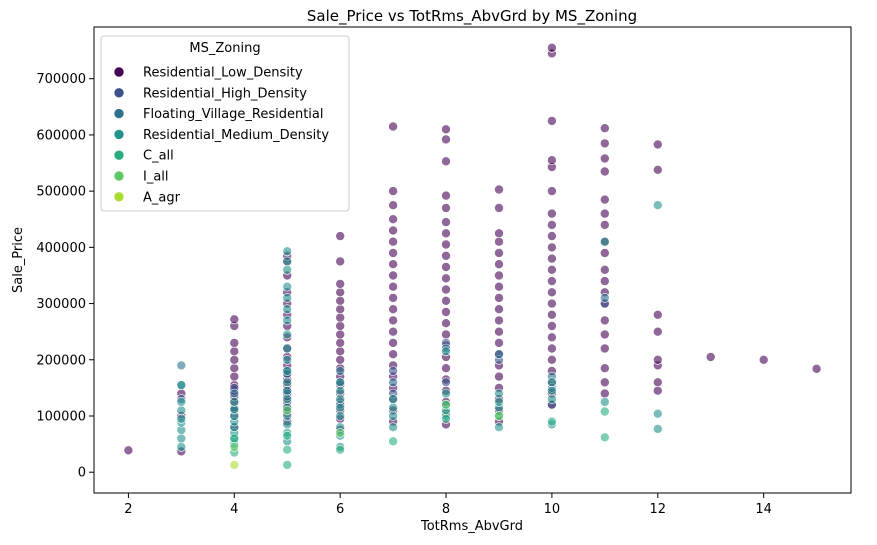 The width and height of the screenshot is (877, 545). Describe the element at coordinates (61, 79) in the screenshot. I see `y-tick-label: 700000` at that location.